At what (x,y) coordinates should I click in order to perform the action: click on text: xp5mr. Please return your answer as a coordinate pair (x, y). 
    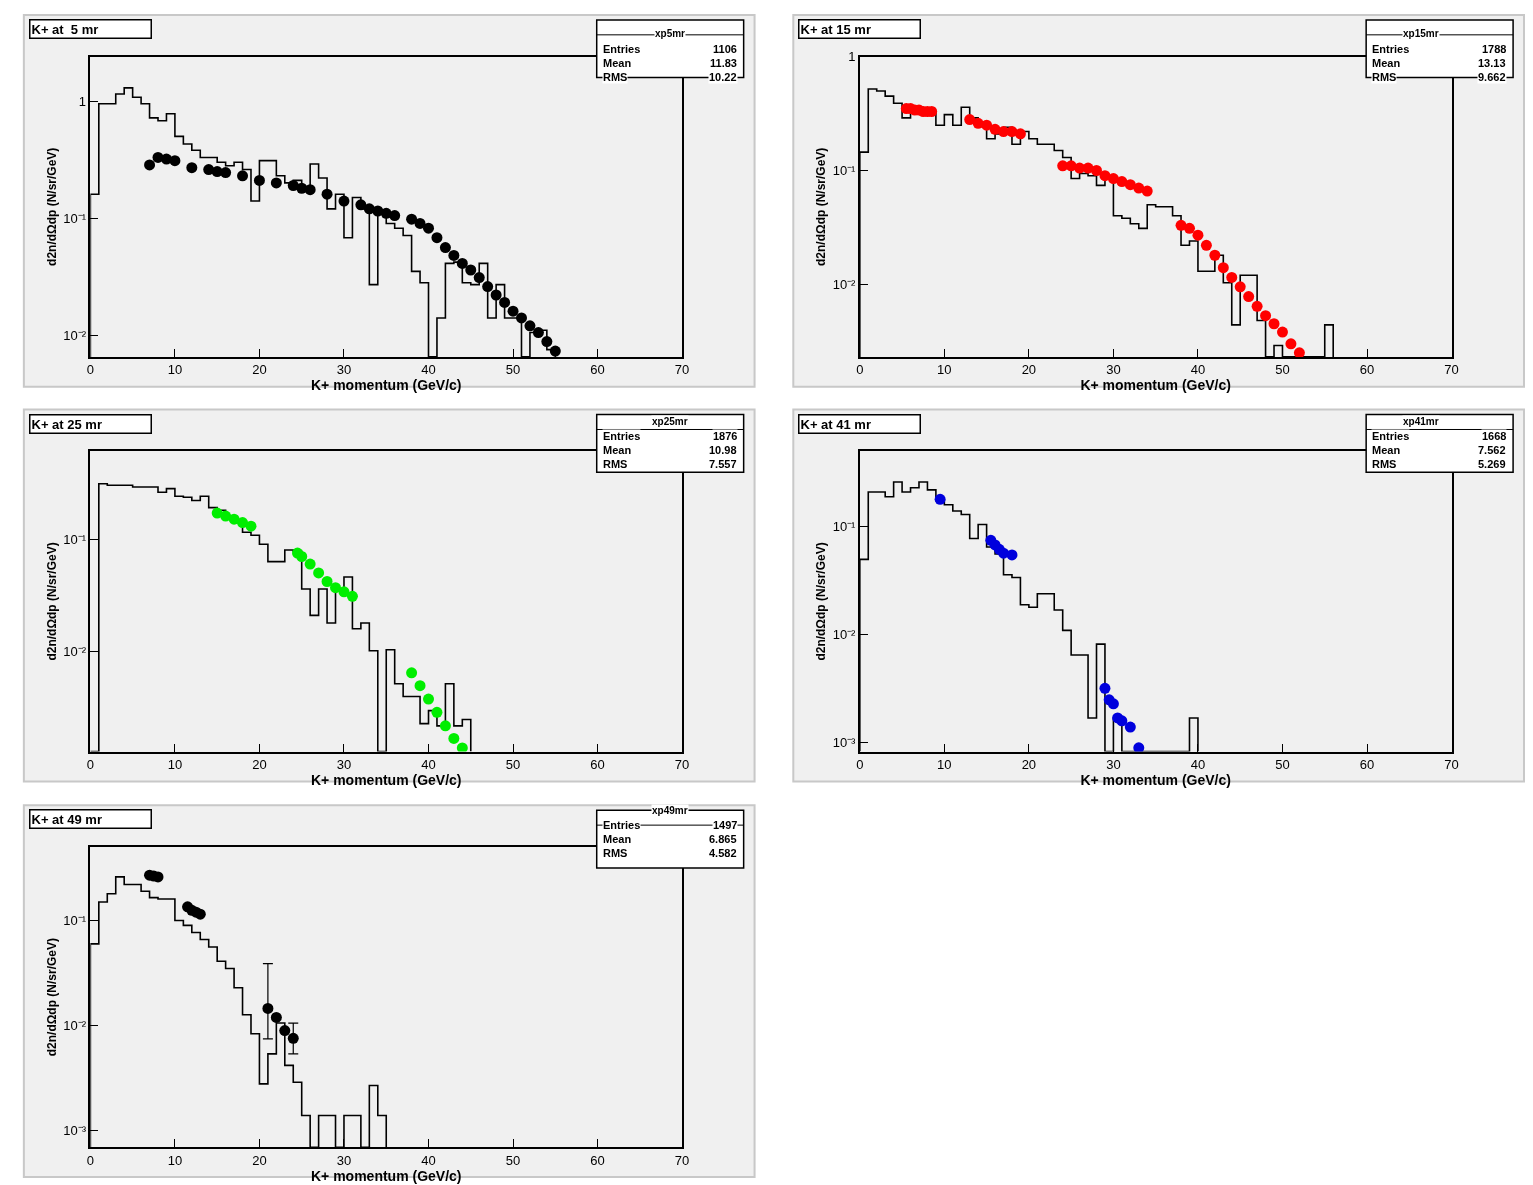
    Looking at the image, I should click on (670, 33).